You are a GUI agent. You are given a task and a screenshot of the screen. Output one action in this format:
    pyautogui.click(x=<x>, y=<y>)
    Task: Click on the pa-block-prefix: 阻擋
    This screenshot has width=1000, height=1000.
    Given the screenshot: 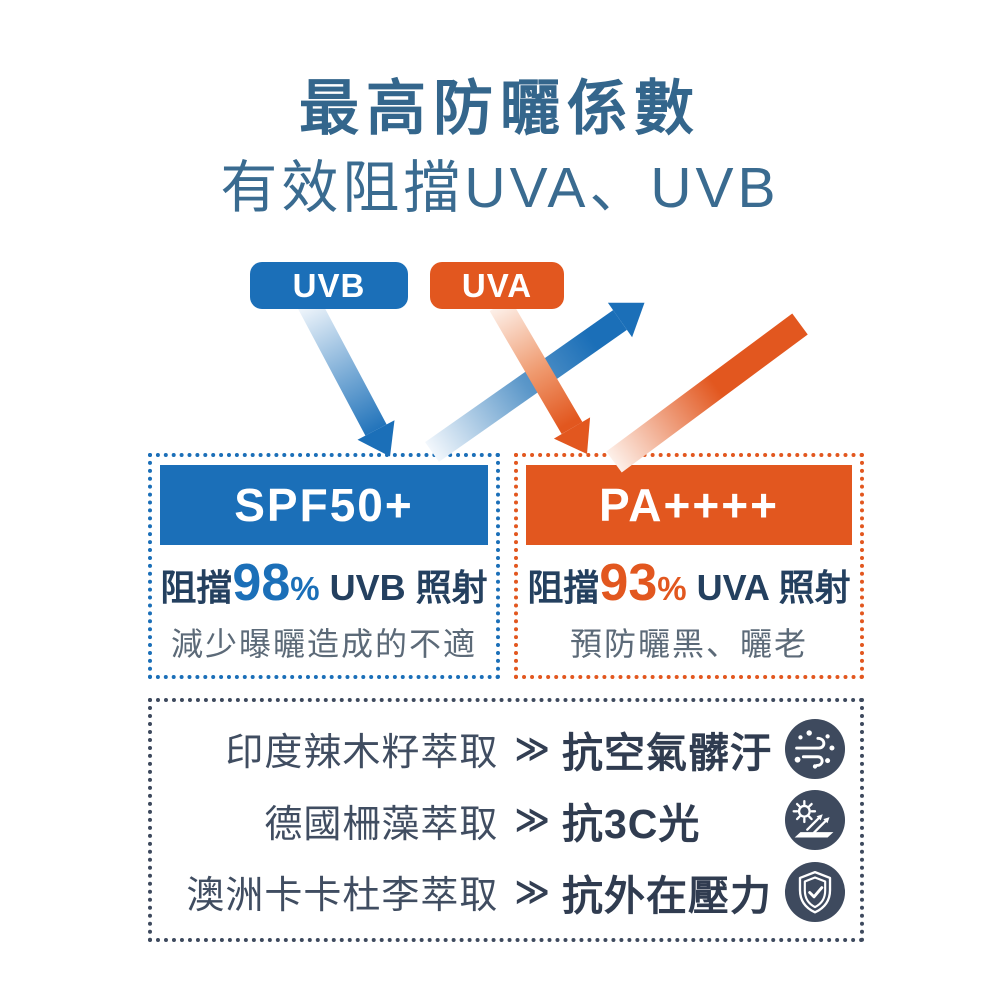 What is the action you would take?
    pyautogui.click(x=563, y=587)
    